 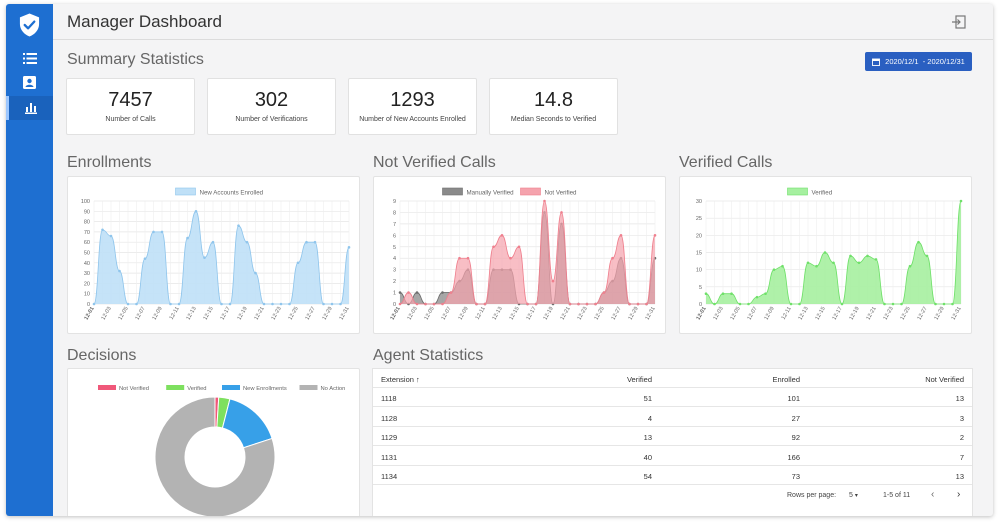 What do you see at coordinates (271, 119) in the screenshot?
I see `stat-label: Number of Verifications` at bounding box center [271, 119].